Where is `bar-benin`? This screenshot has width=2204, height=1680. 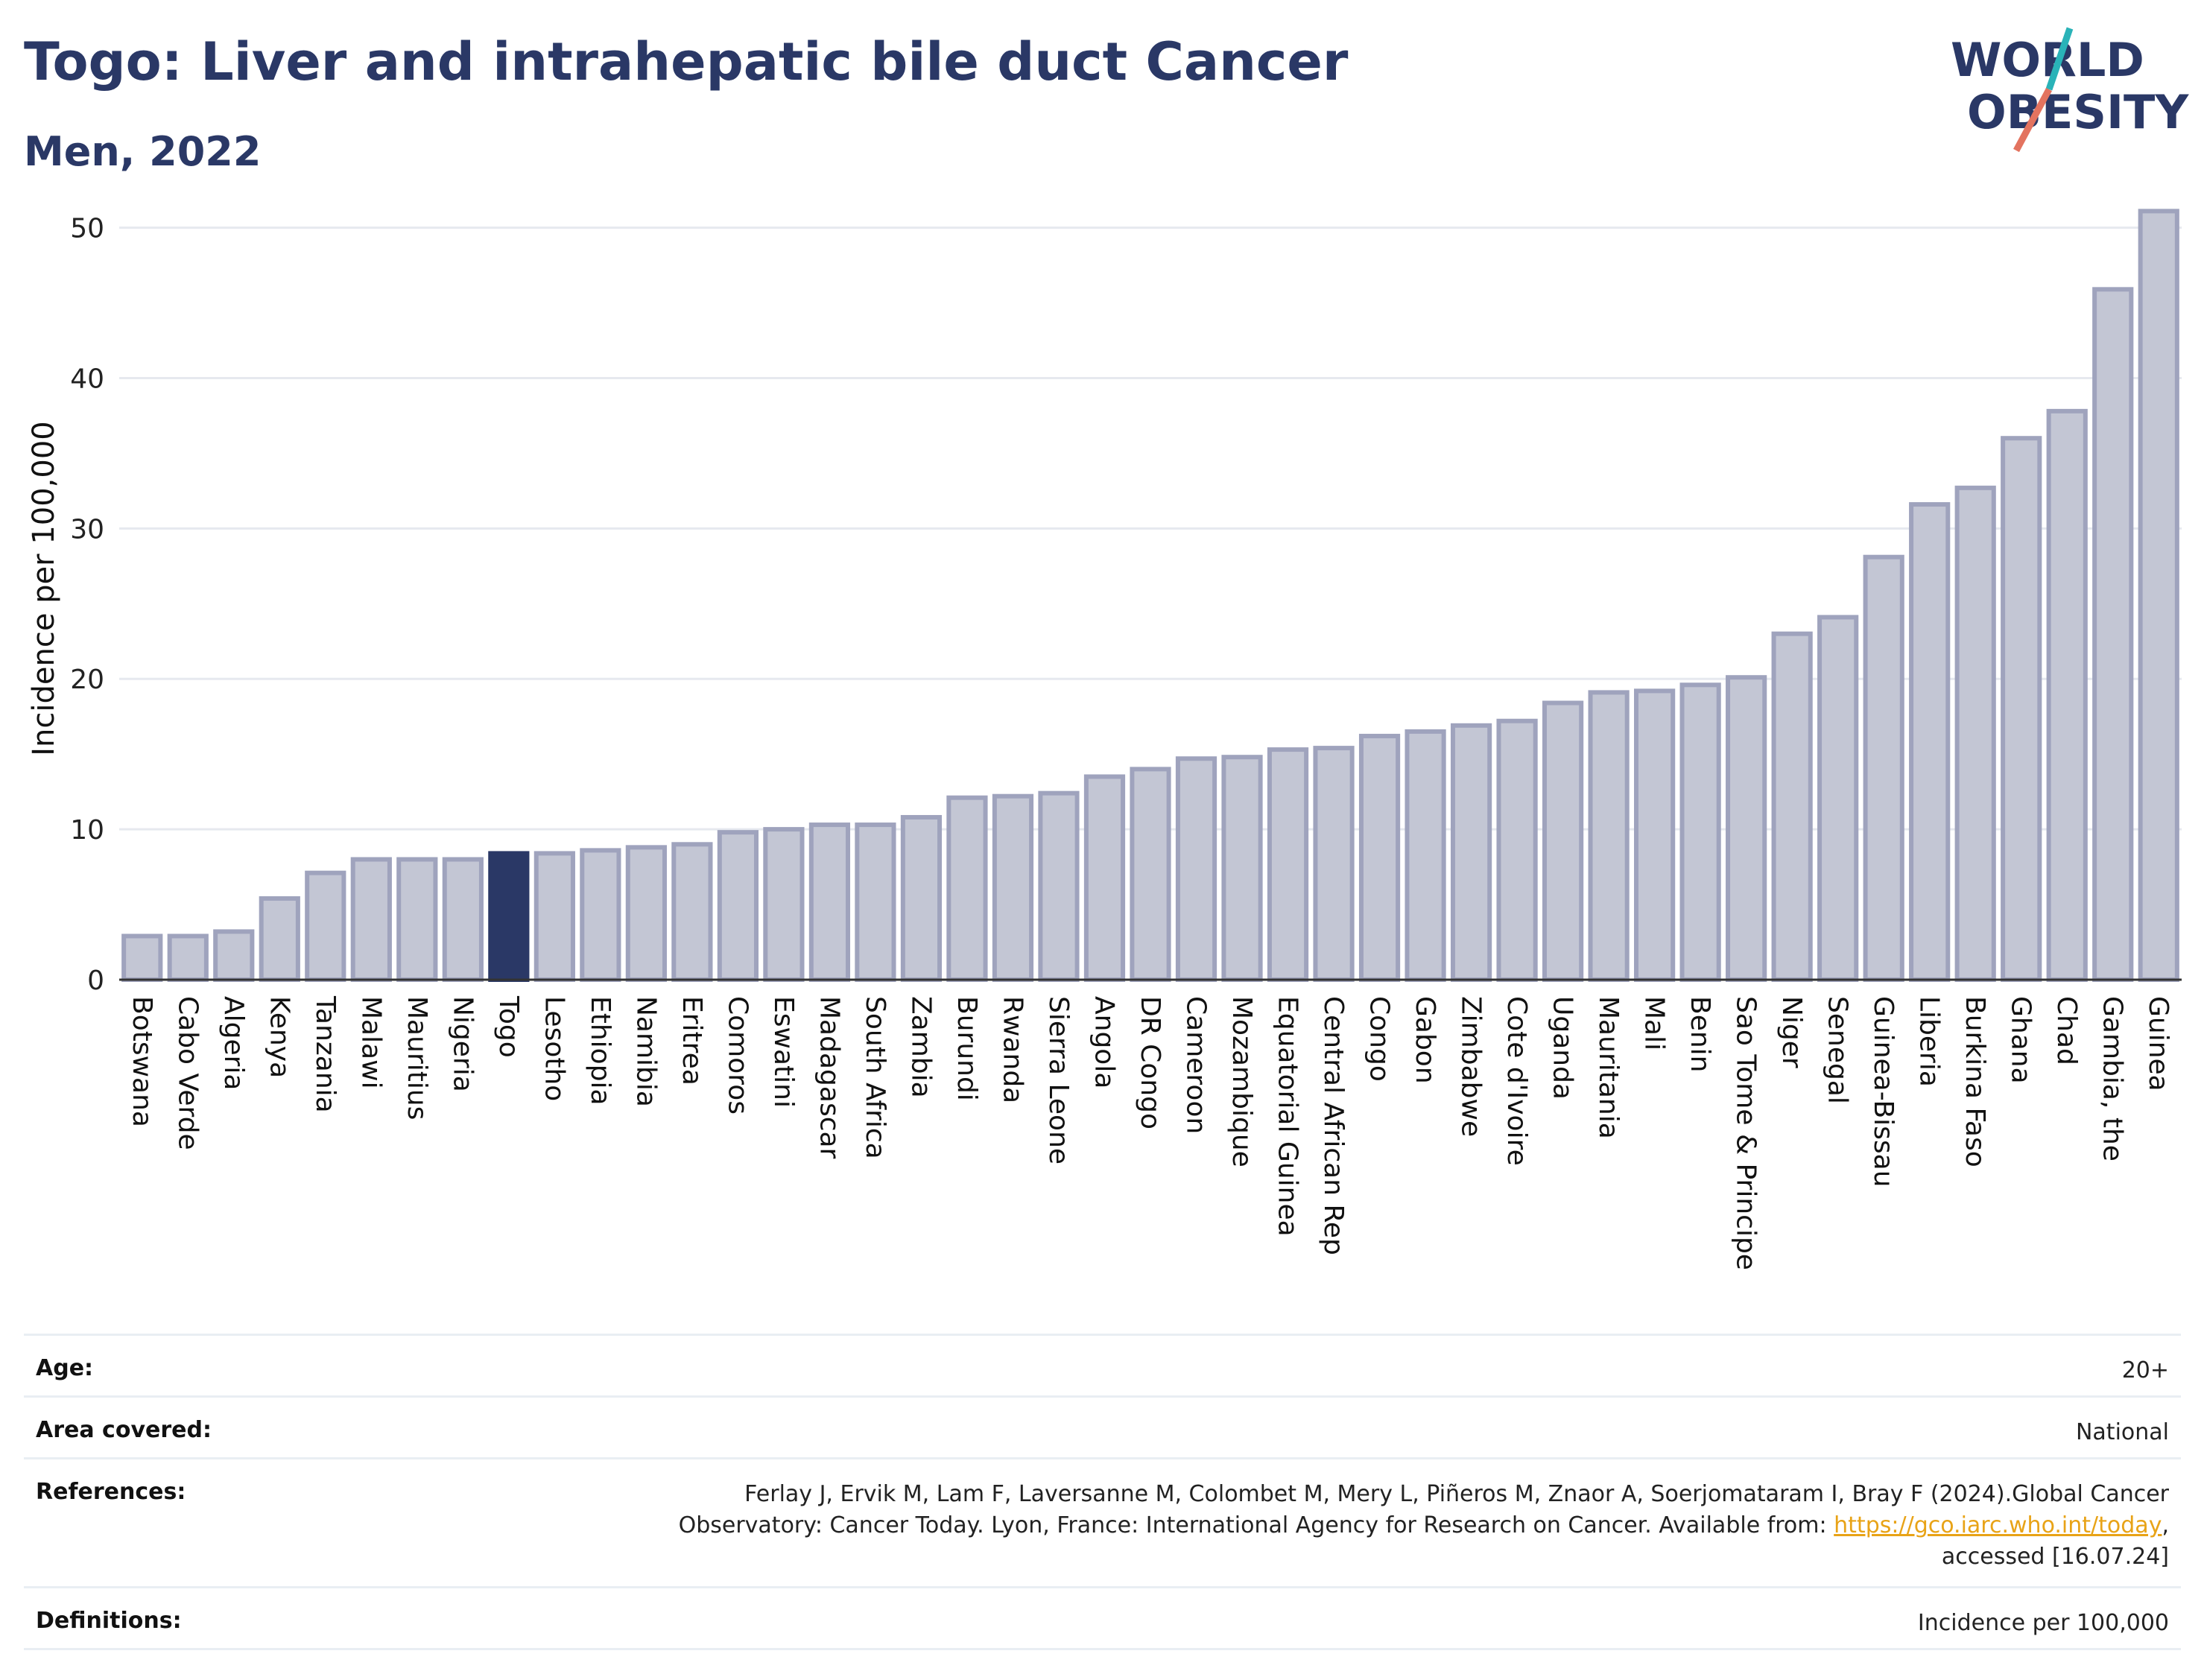
bar-benin is located at coordinates (1700, 832).